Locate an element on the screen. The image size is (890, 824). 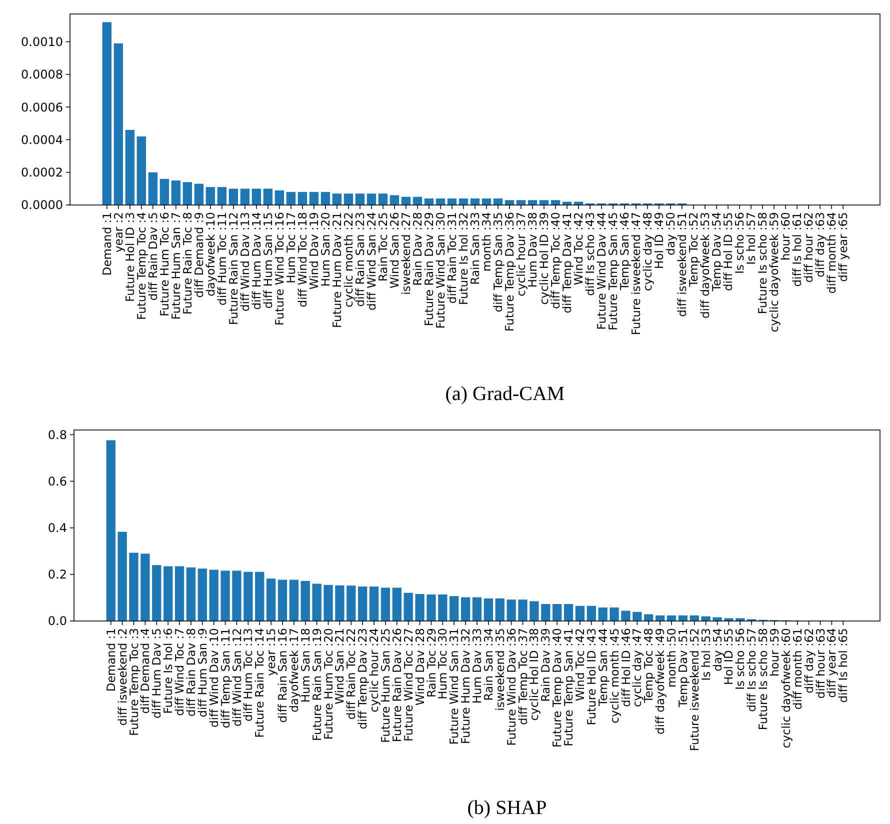
y-tick-label: 0.0 is located at coordinates (57, 621).